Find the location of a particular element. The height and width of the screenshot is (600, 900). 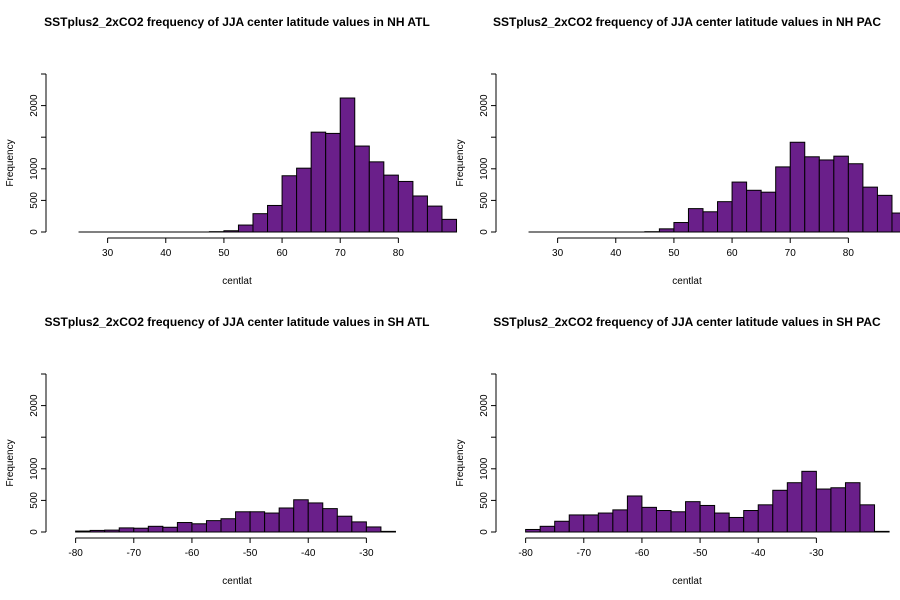

x-tick-label: 40 is located at coordinates (616, 253).